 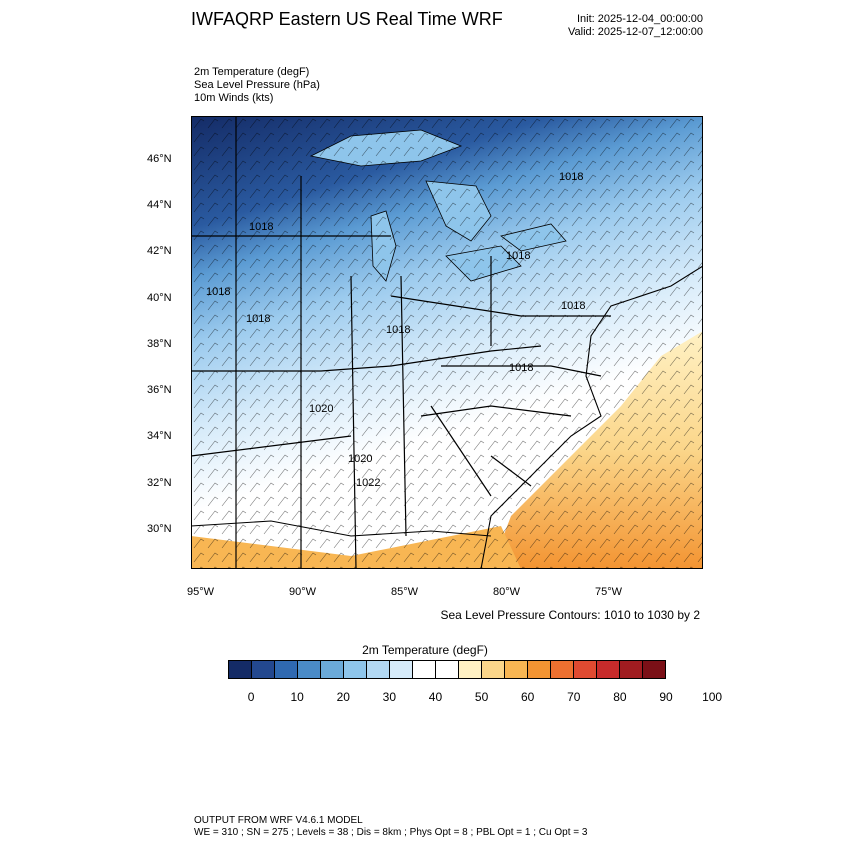 I want to click on lat-label: 44°N, so click(x=159, y=205).